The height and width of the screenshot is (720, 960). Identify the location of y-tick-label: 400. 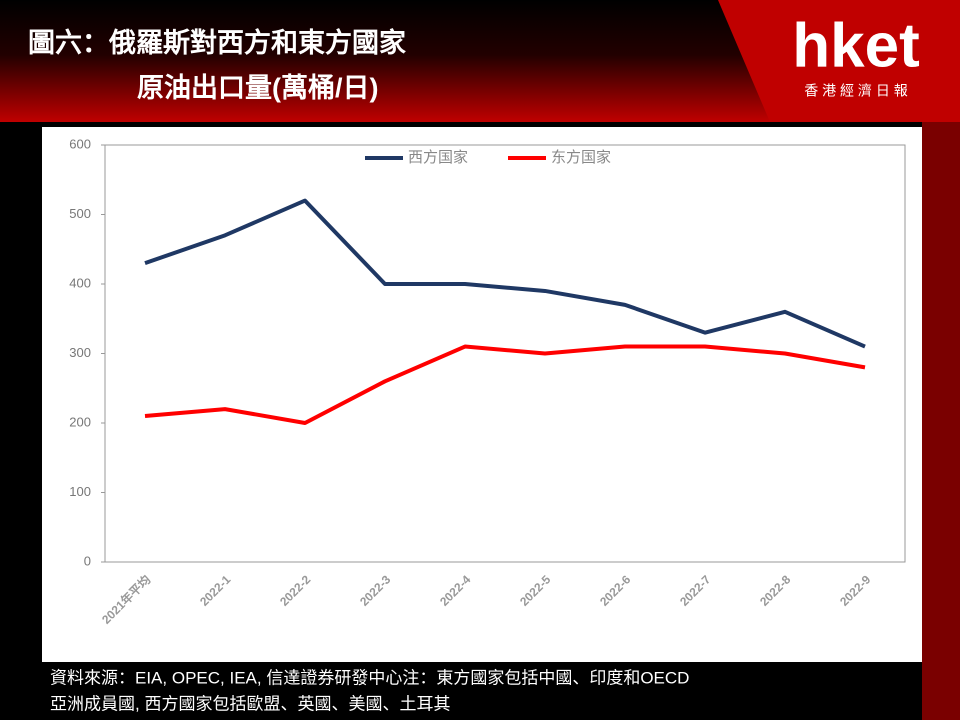
(80, 282).